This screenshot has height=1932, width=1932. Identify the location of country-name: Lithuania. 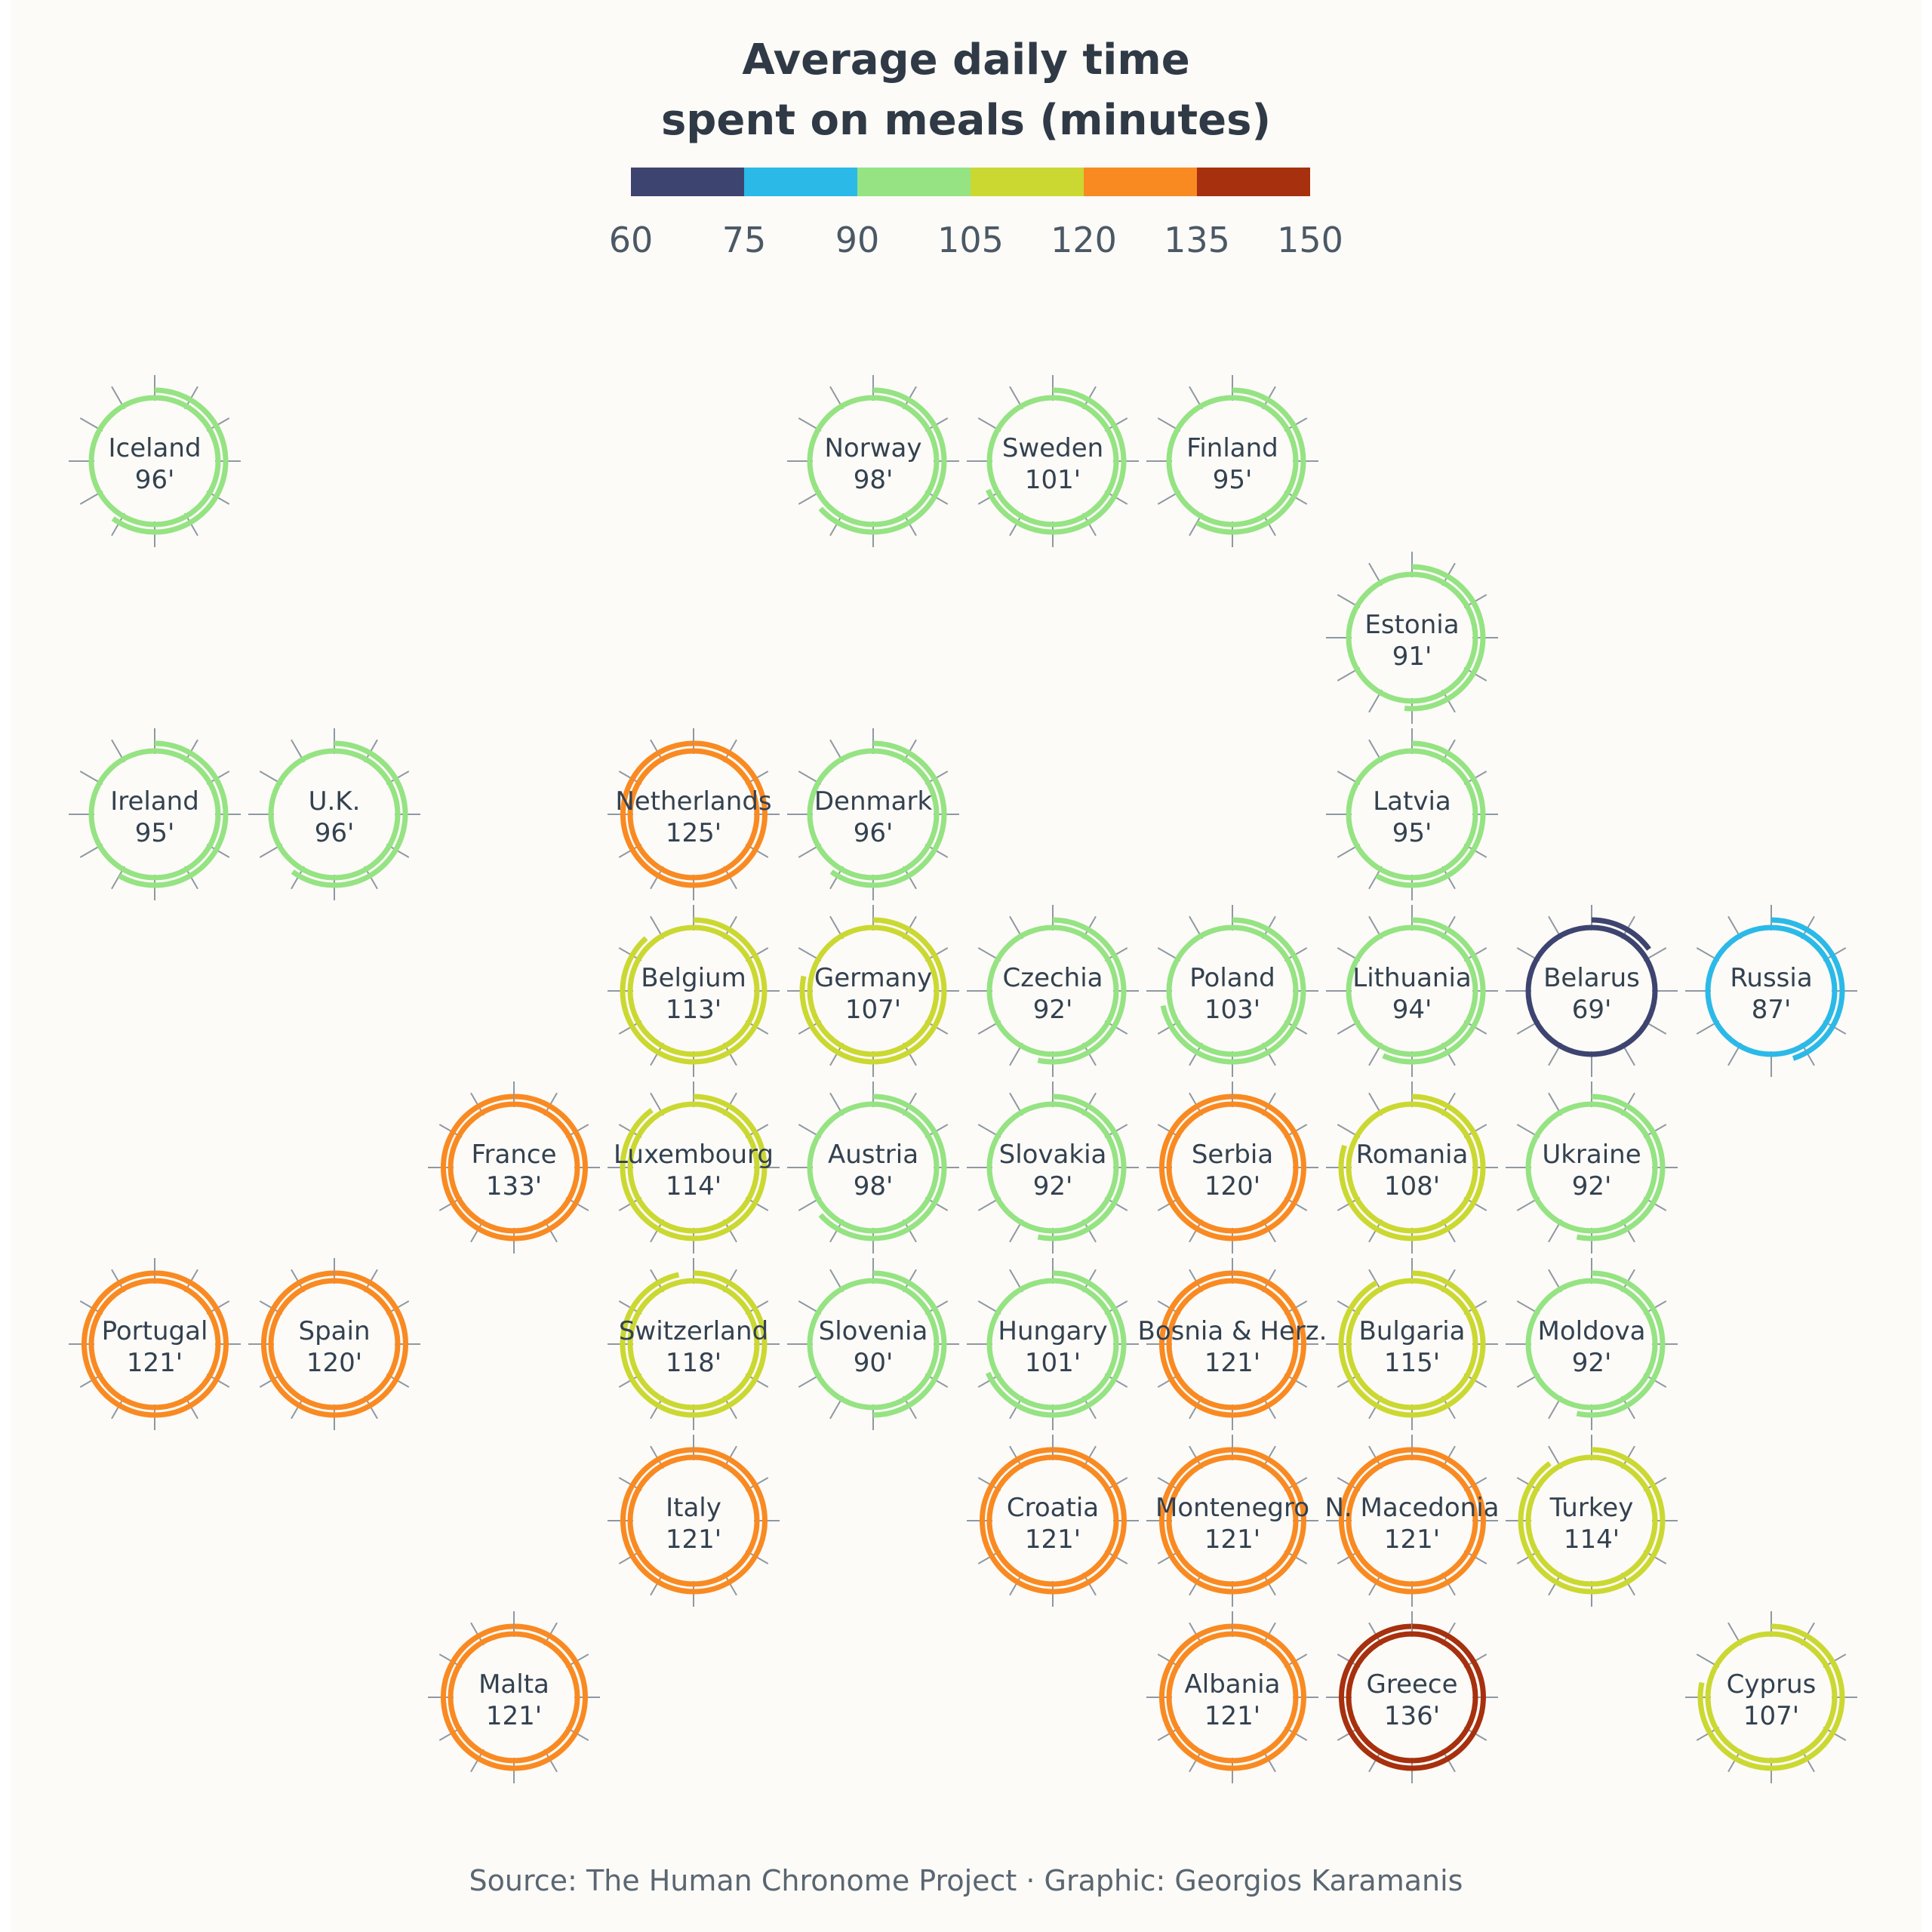
(1411, 978).